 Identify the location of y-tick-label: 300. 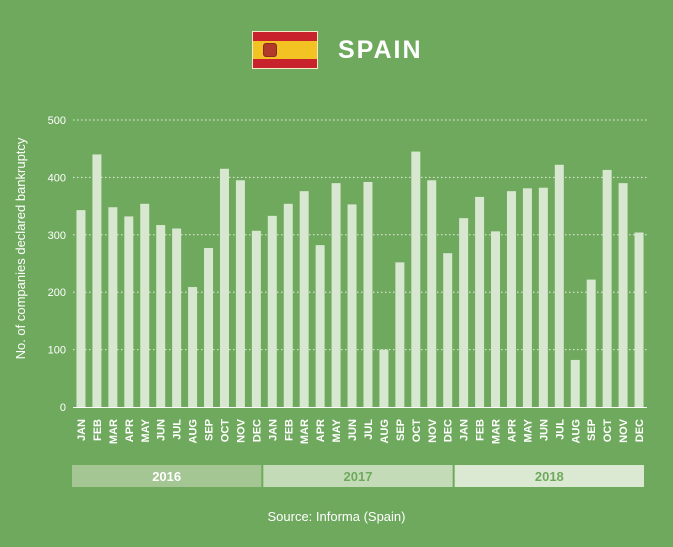
(57, 236).